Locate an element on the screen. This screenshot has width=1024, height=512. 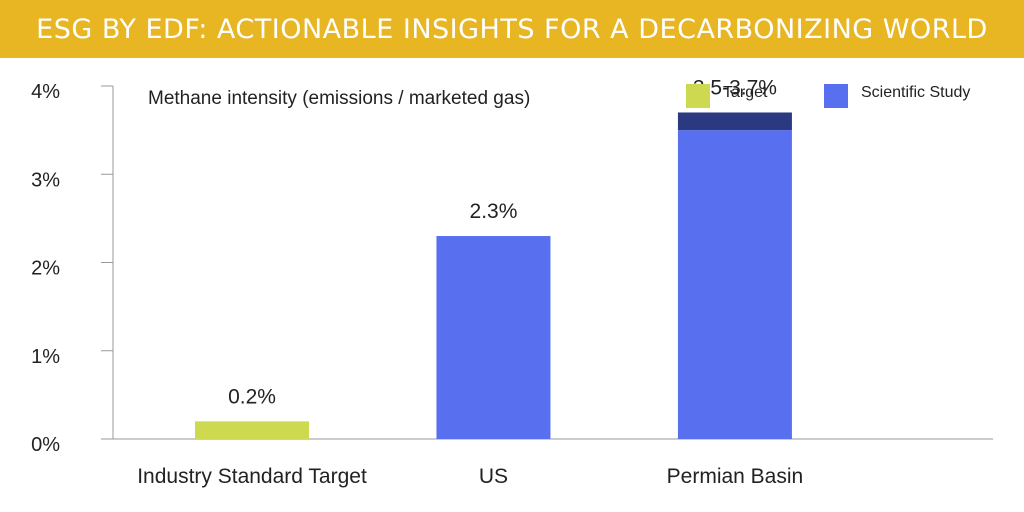
bar-industry-standard-target is located at coordinates (252, 430).